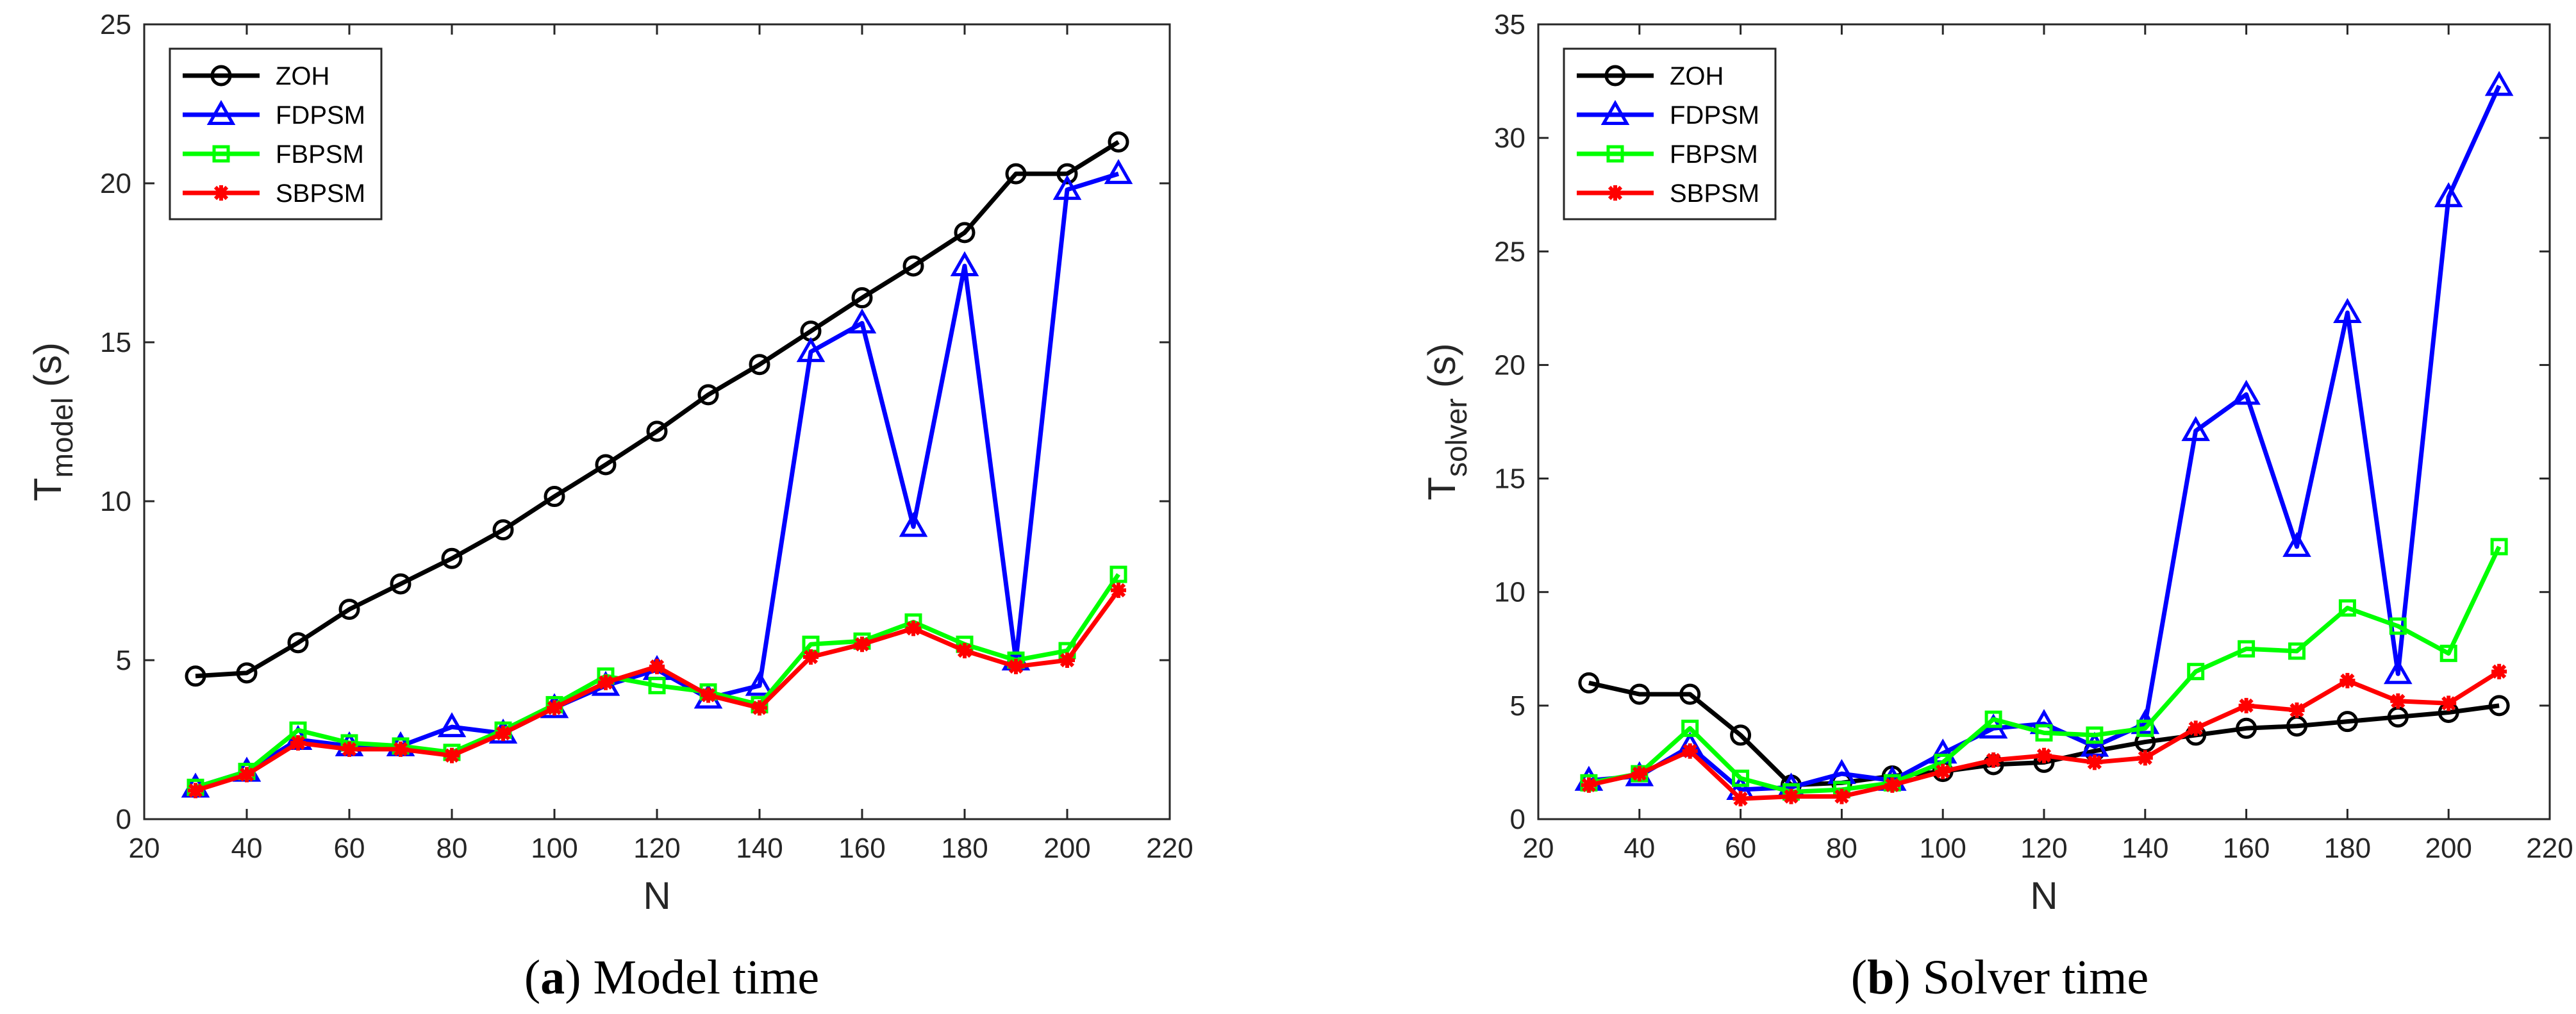 This screenshot has height=1014, width=2576. I want to click on x-tick-label: 20, so click(1539, 848).